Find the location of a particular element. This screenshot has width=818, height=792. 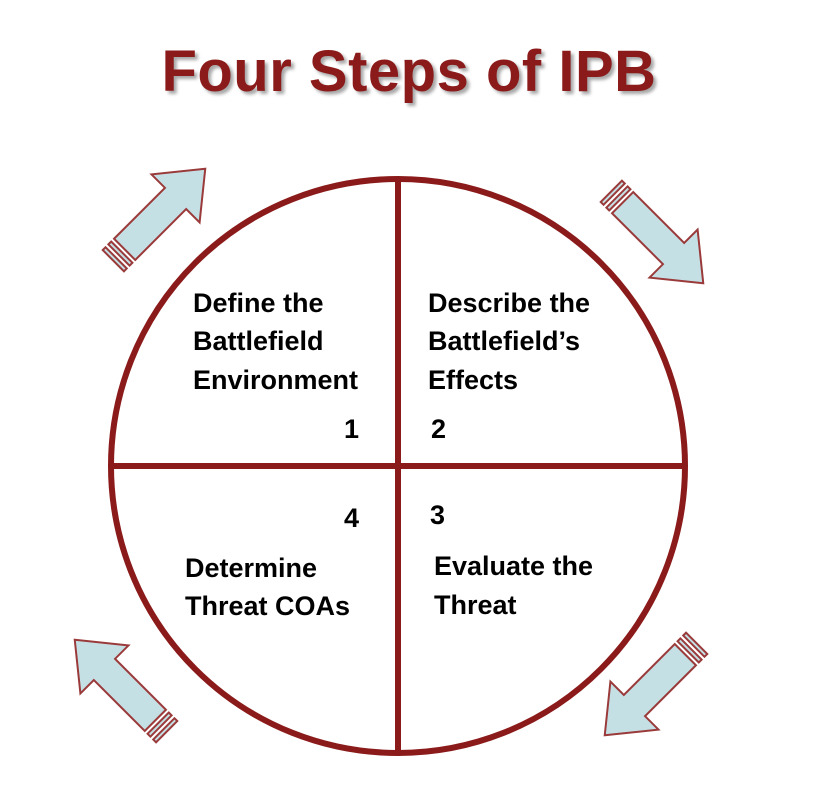

quadrant-4-number: 4 is located at coordinates (351, 518).